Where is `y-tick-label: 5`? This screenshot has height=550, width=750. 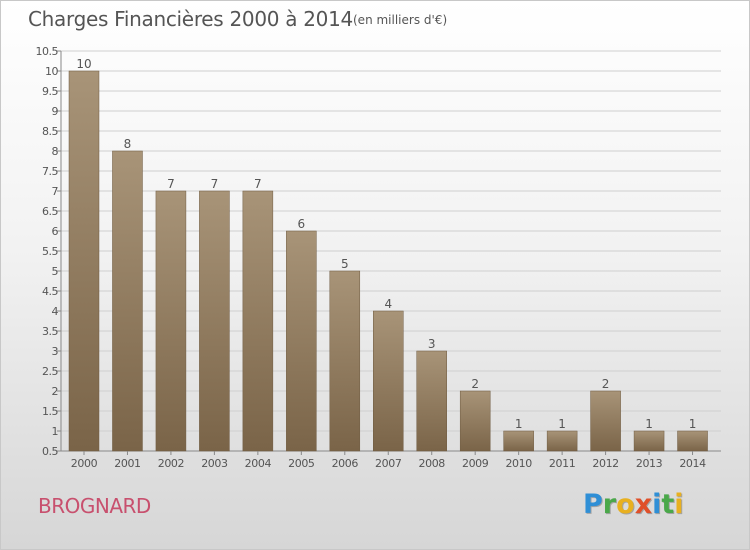 y-tick-label: 5 is located at coordinates (55, 271).